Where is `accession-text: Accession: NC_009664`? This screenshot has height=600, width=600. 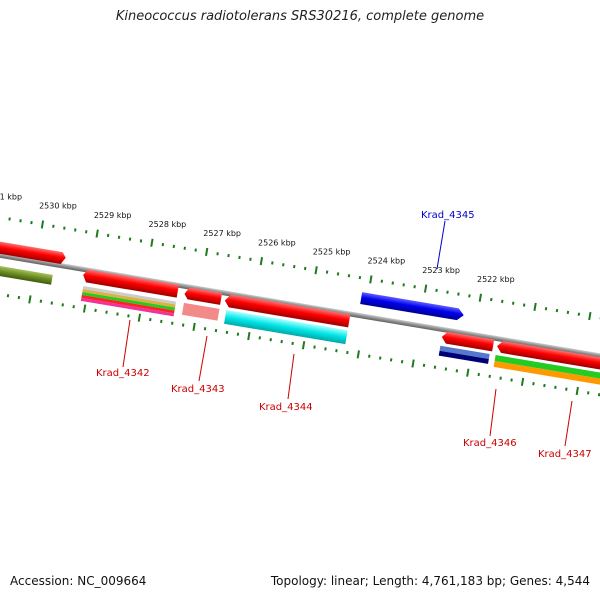
accession-text: Accession: NC_009664 is located at coordinates (78, 581).